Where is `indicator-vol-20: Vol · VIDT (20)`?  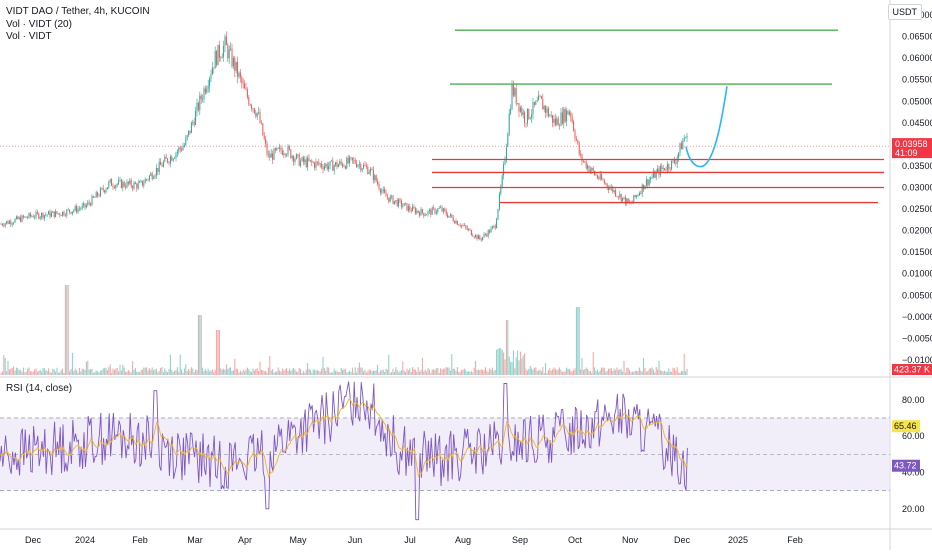 indicator-vol-20: Vol · VIDT (20) is located at coordinates (39, 24).